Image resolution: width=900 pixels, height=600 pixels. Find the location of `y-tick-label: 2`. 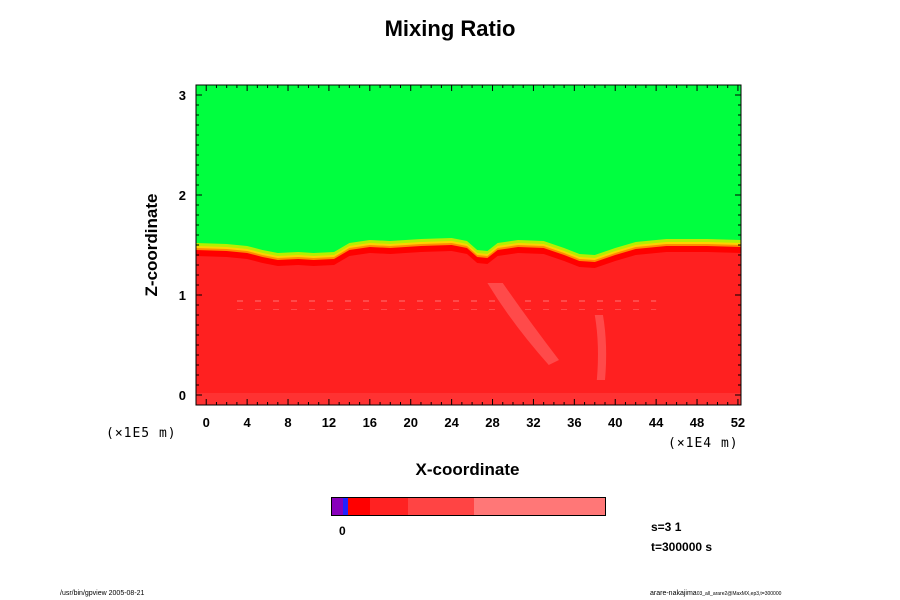

y-tick-label: 2 is located at coordinates (182, 195).